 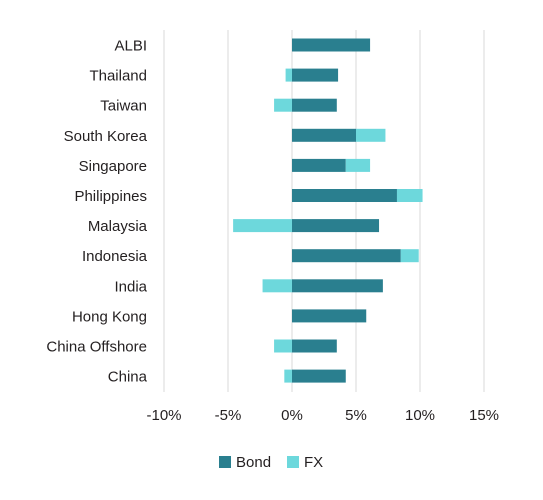 What do you see at coordinates (110, 196) in the screenshot?
I see `category-label: Philippines` at bounding box center [110, 196].